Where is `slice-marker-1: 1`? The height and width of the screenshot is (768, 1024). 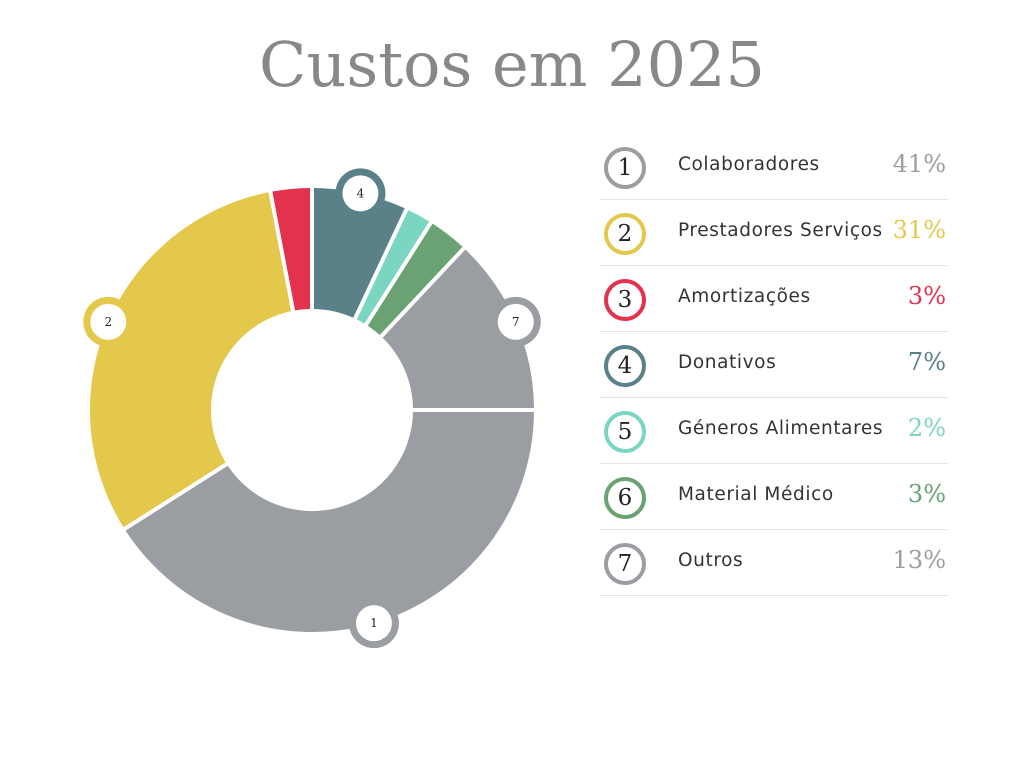 slice-marker-1: 1 is located at coordinates (373, 623).